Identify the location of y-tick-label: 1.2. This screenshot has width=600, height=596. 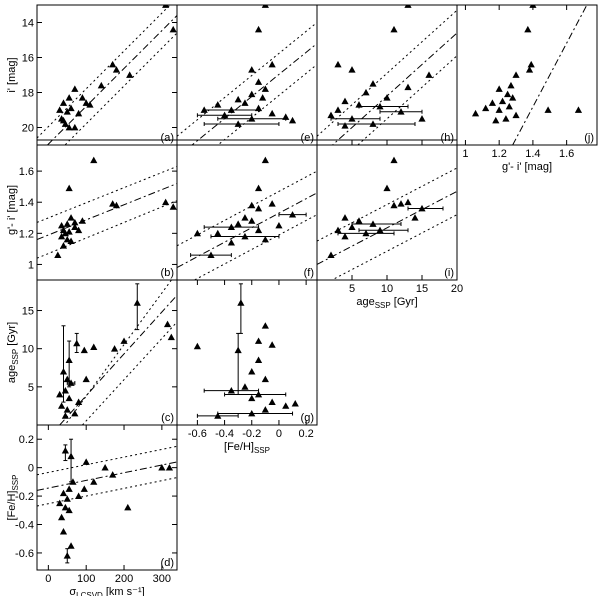
(26, 234).